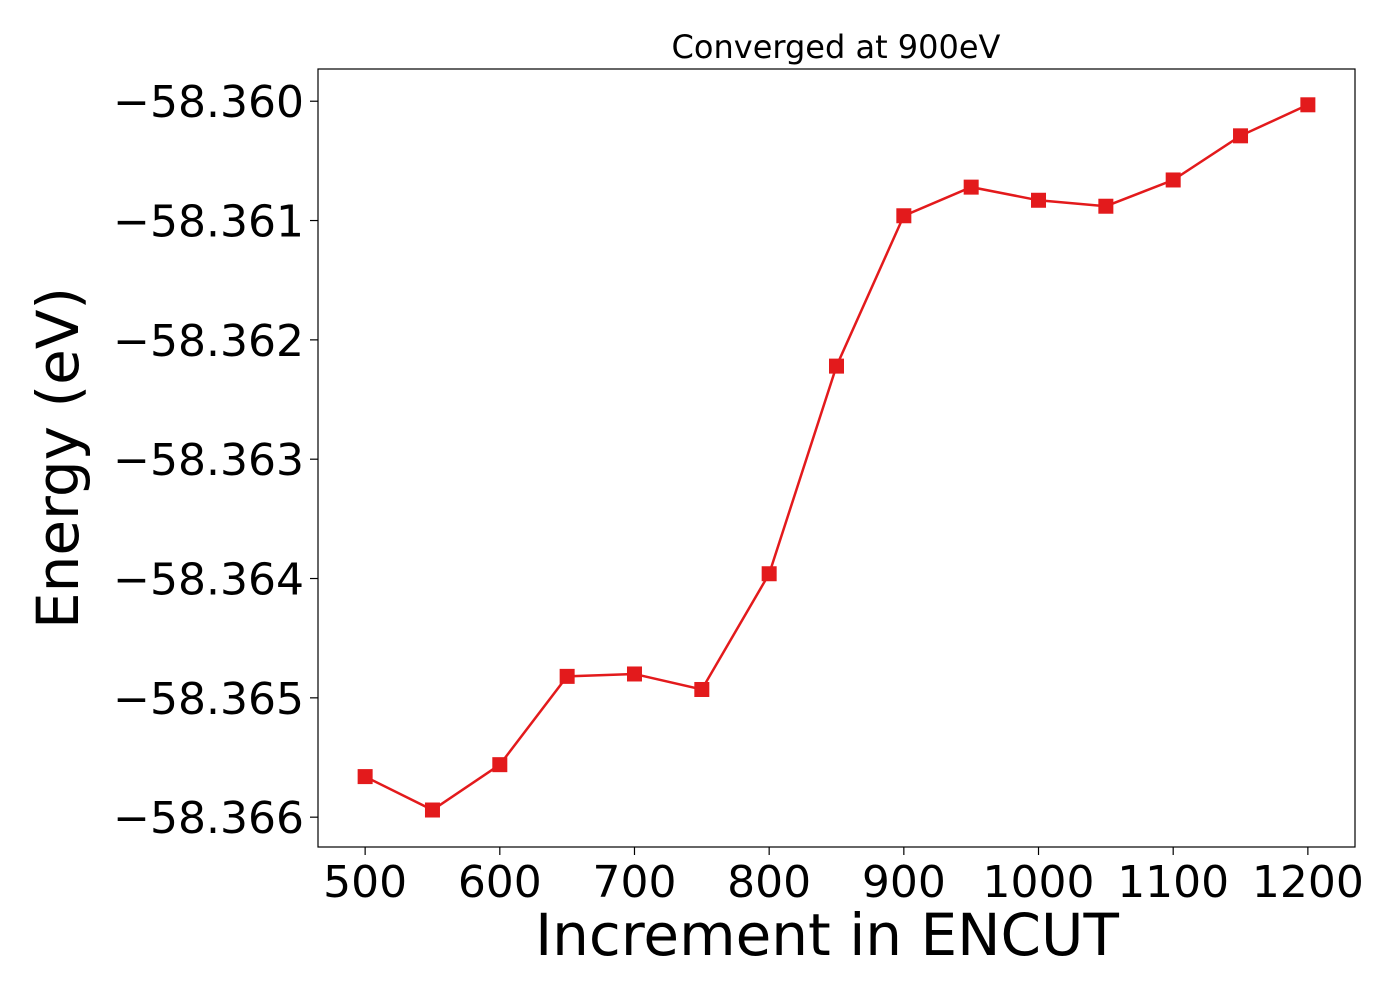 The height and width of the screenshot is (1000, 1400). What do you see at coordinates (1039, 882) in the screenshot?
I see `x-tick-label: 1000` at bounding box center [1039, 882].